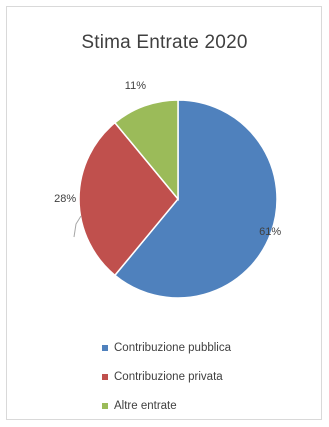 The height and width of the screenshot is (427, 329). I want to click on legend-item-contribuzione-privata: Contribuzione privata, so click(166, 377).